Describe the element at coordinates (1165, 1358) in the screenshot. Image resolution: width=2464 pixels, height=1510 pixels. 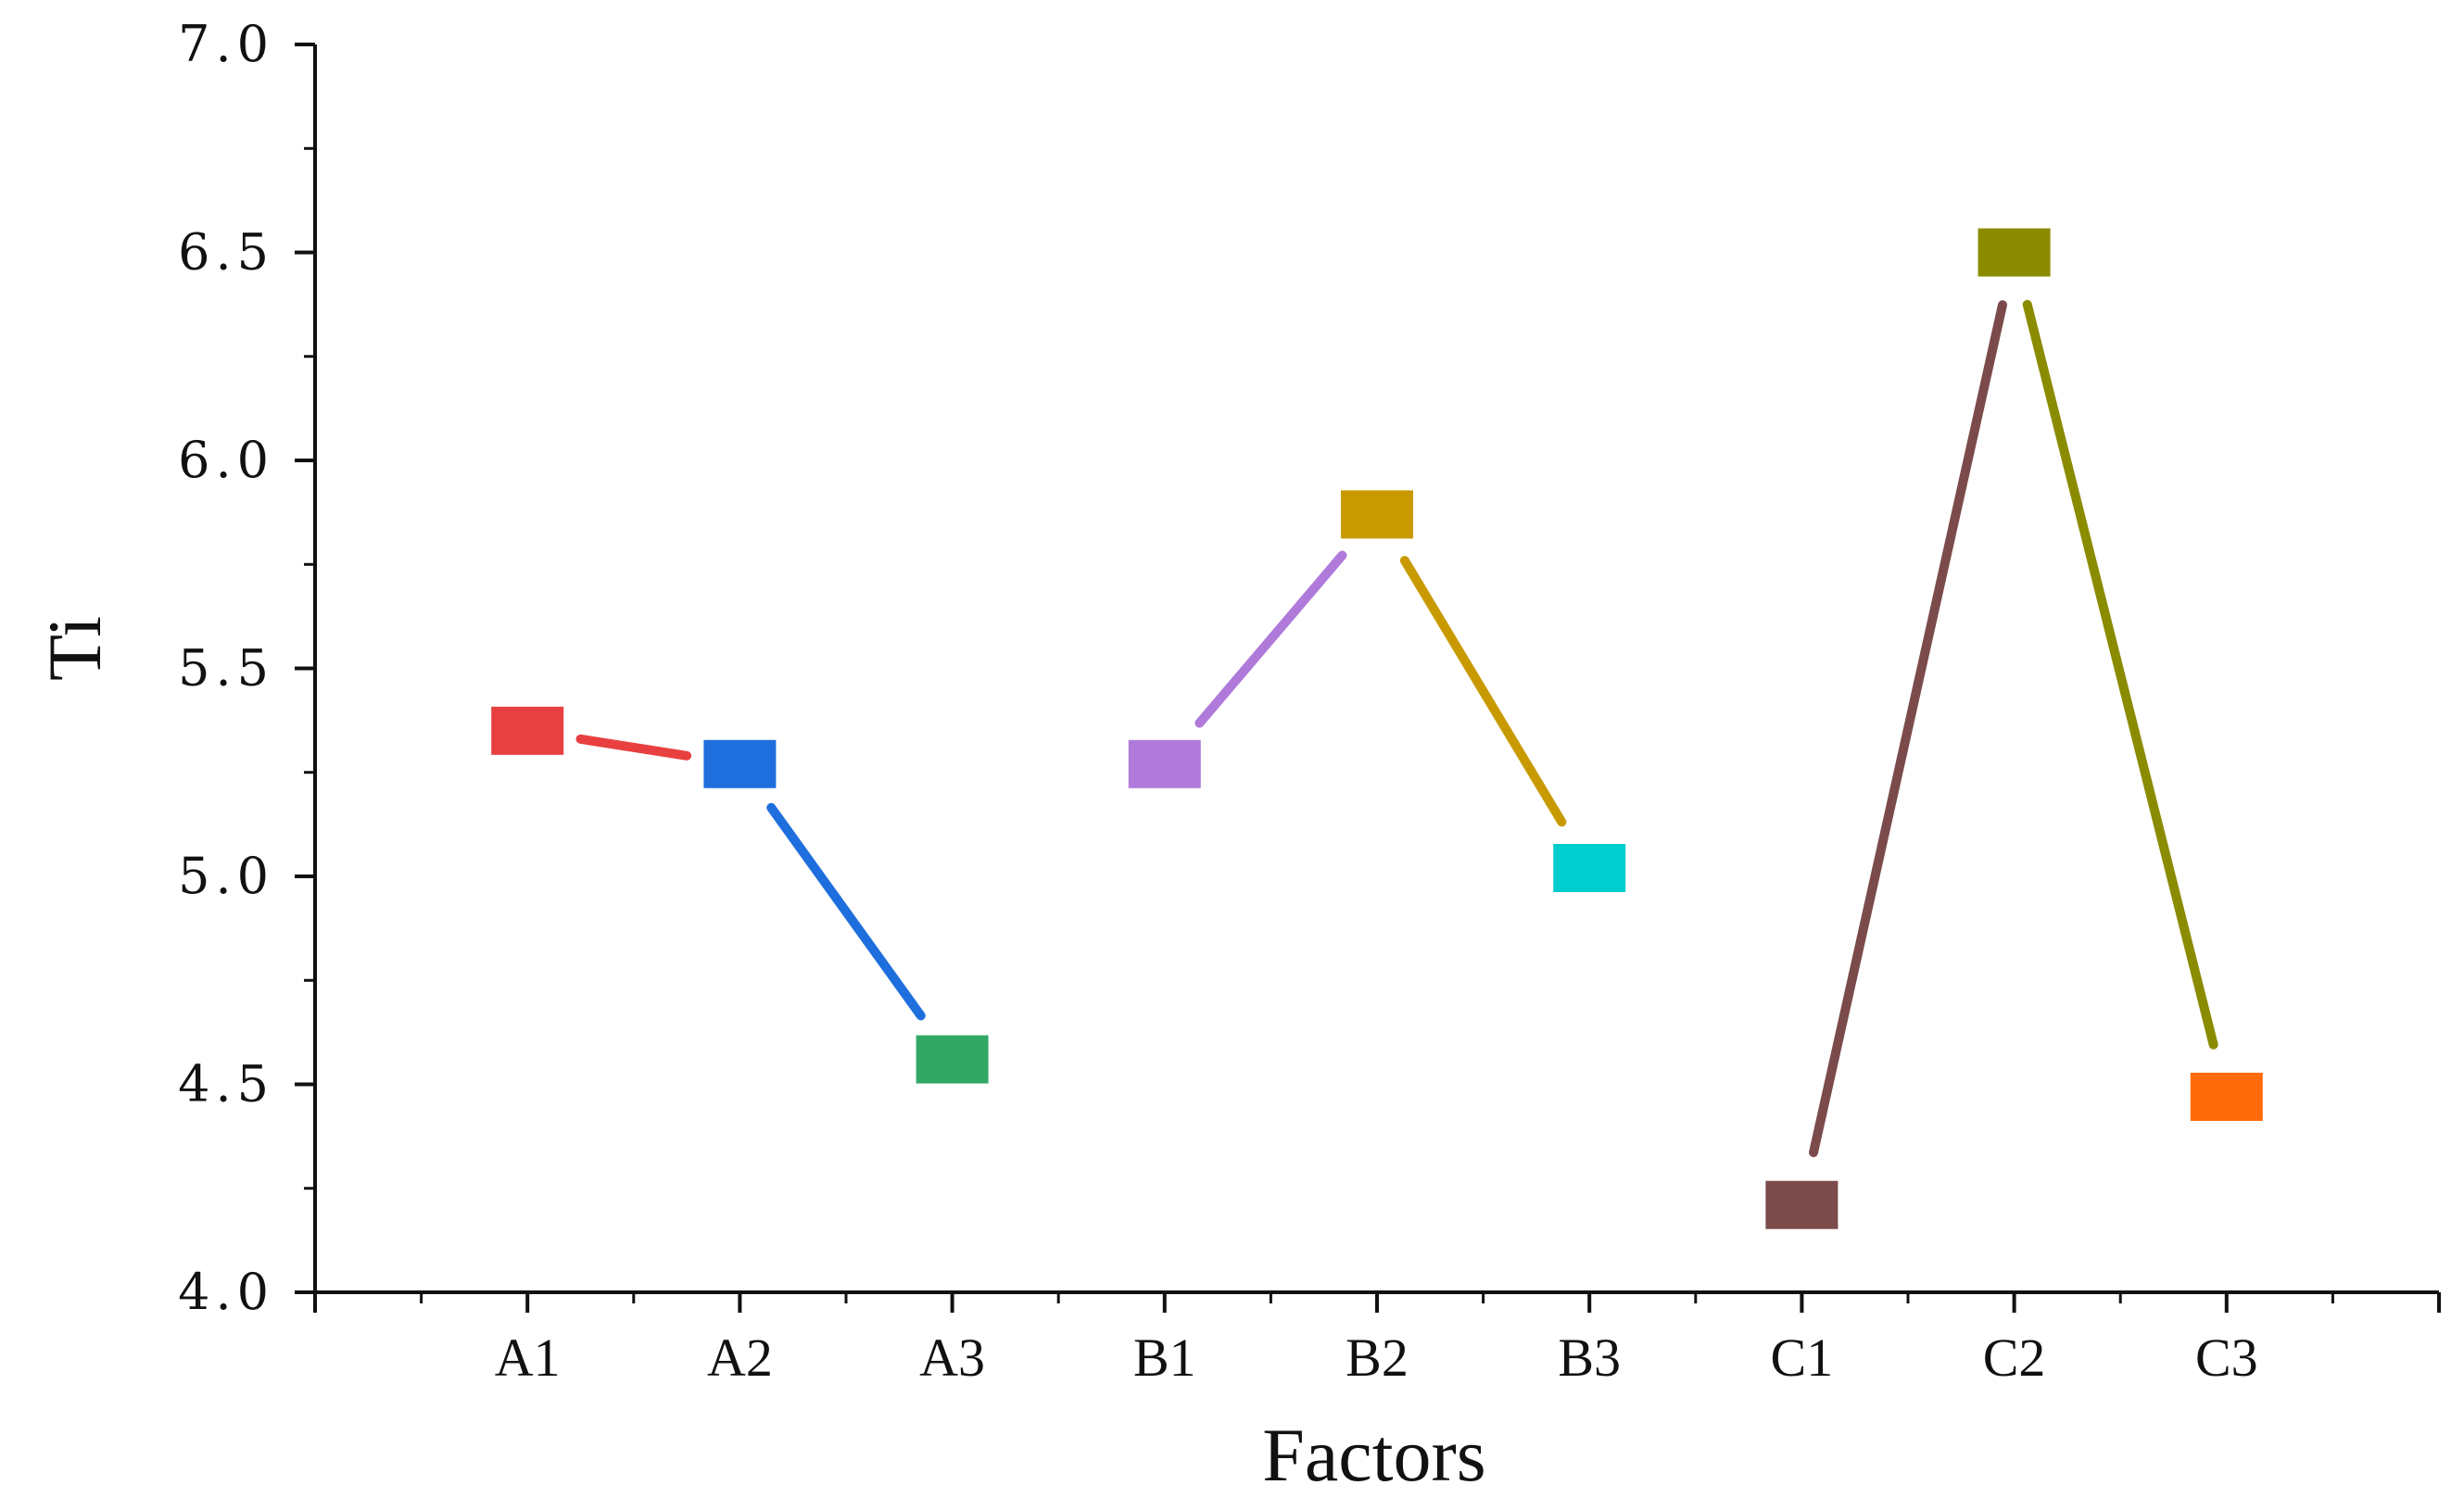
I see `x-tick-label-b1: B1` at that location.